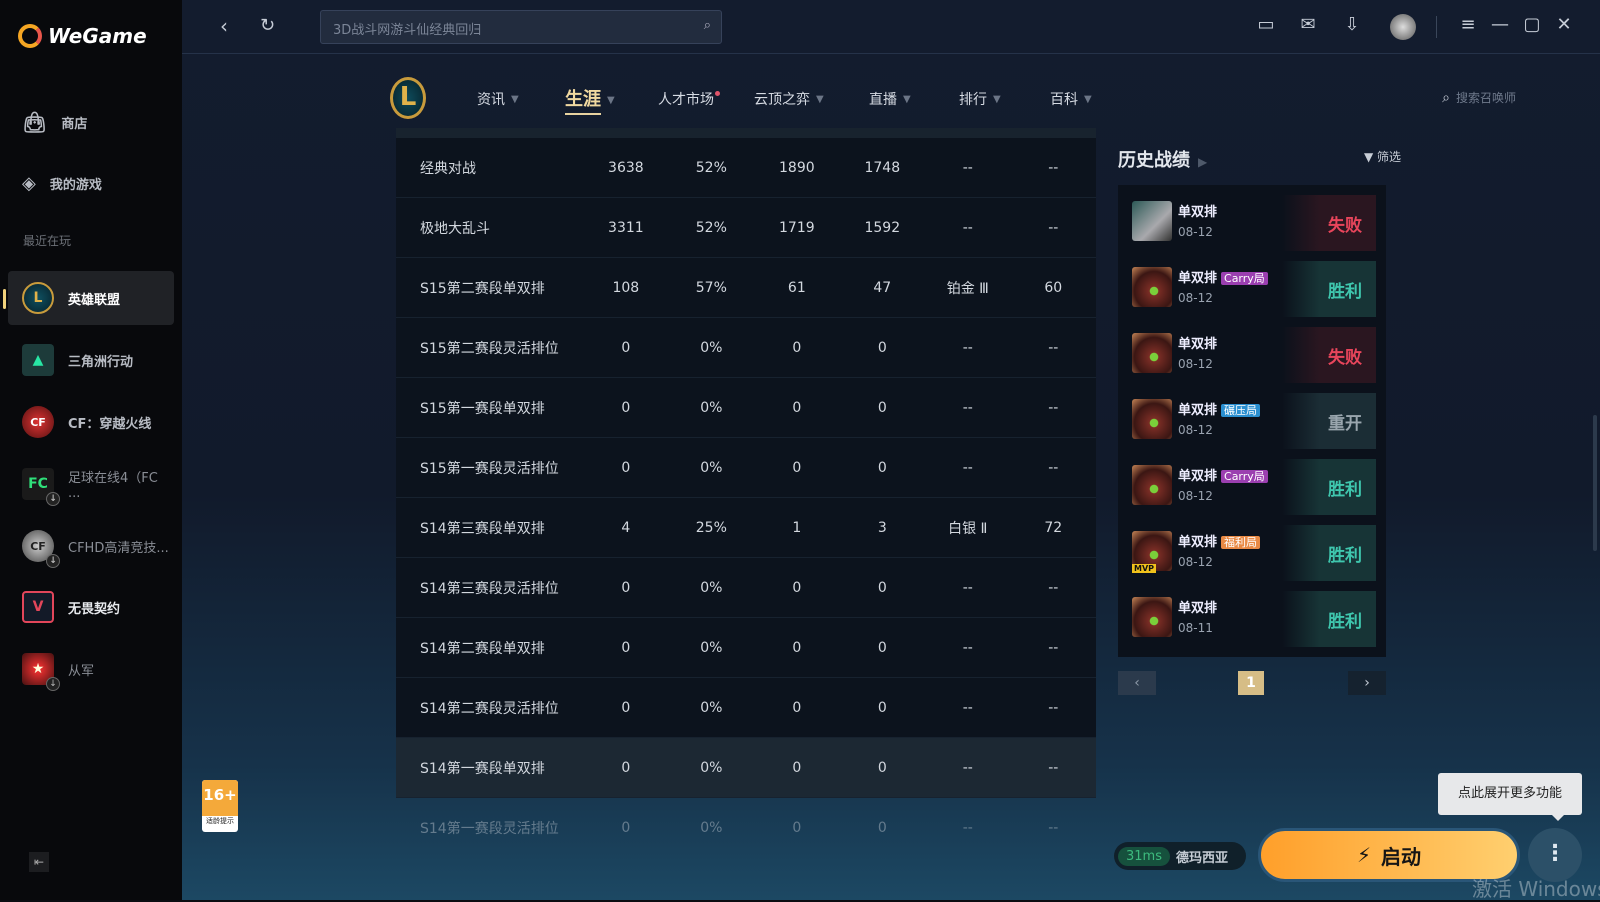 The width and height of the screenshot is (1600, 902). What do you see at coordinates (1223, 276) in the screenshot?
I see `match-queue: 单双排 Carry局` at bounding box center [1223, 276].